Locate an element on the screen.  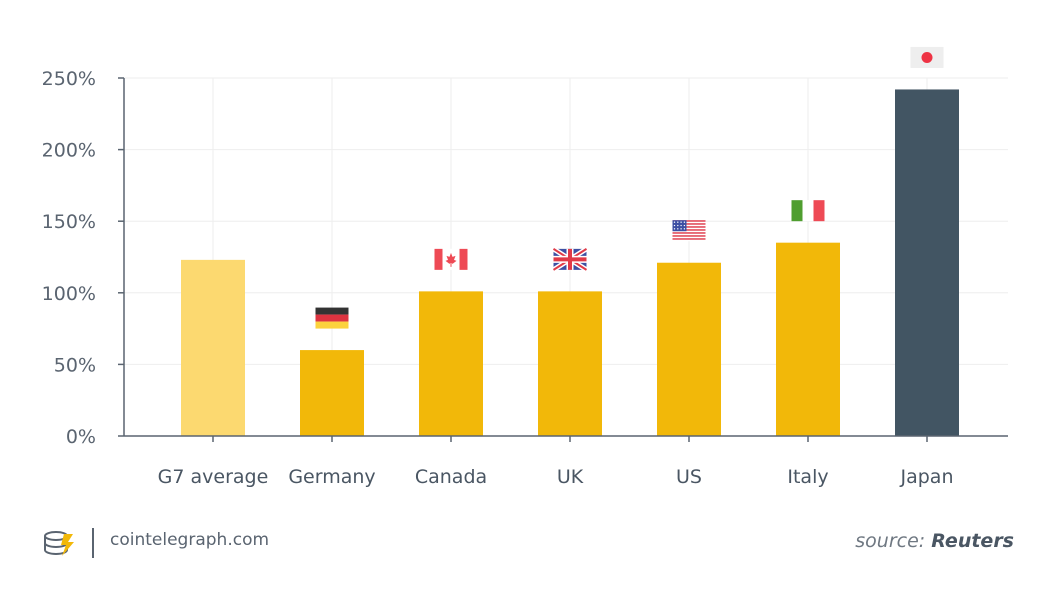
bar-uk is located at coordinates (570, 363).